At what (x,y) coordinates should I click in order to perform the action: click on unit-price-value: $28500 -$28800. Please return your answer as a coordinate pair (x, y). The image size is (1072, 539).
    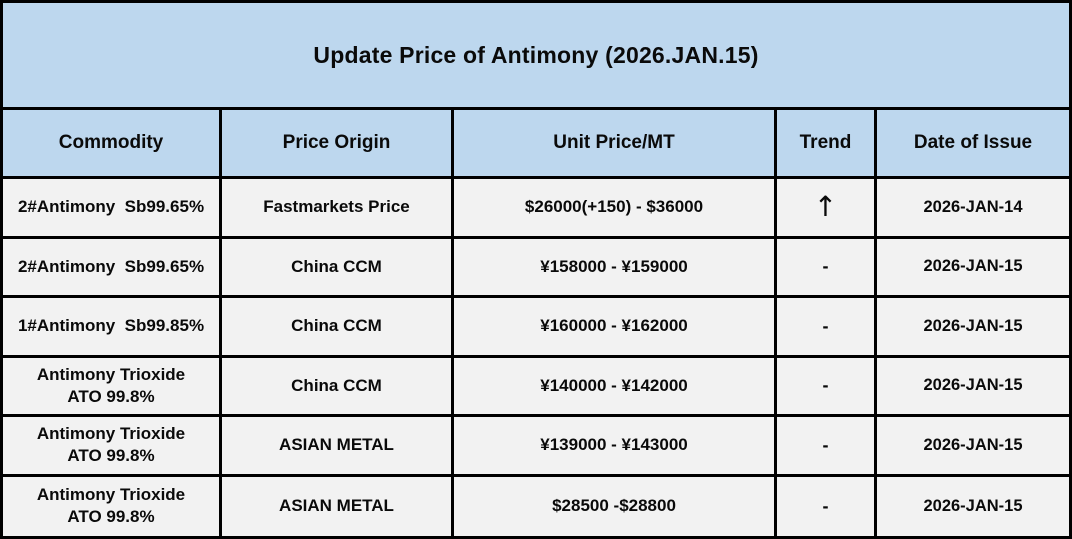
    Looking at the image, I should click on (615, 506).